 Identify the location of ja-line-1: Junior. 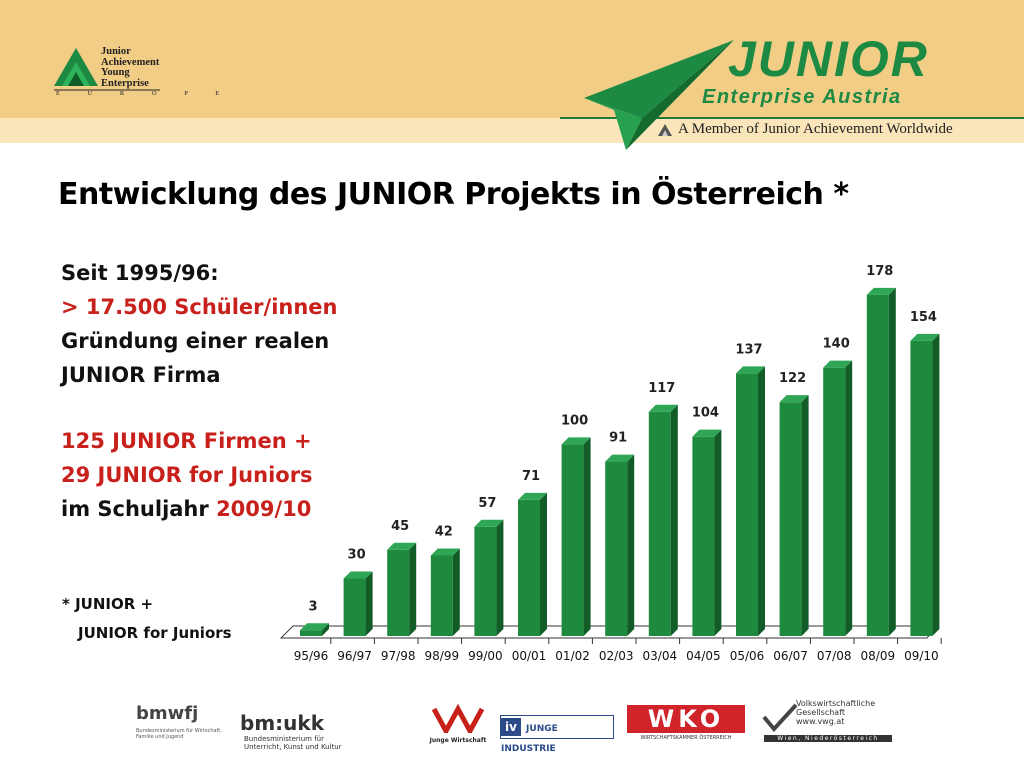
(116, 51).